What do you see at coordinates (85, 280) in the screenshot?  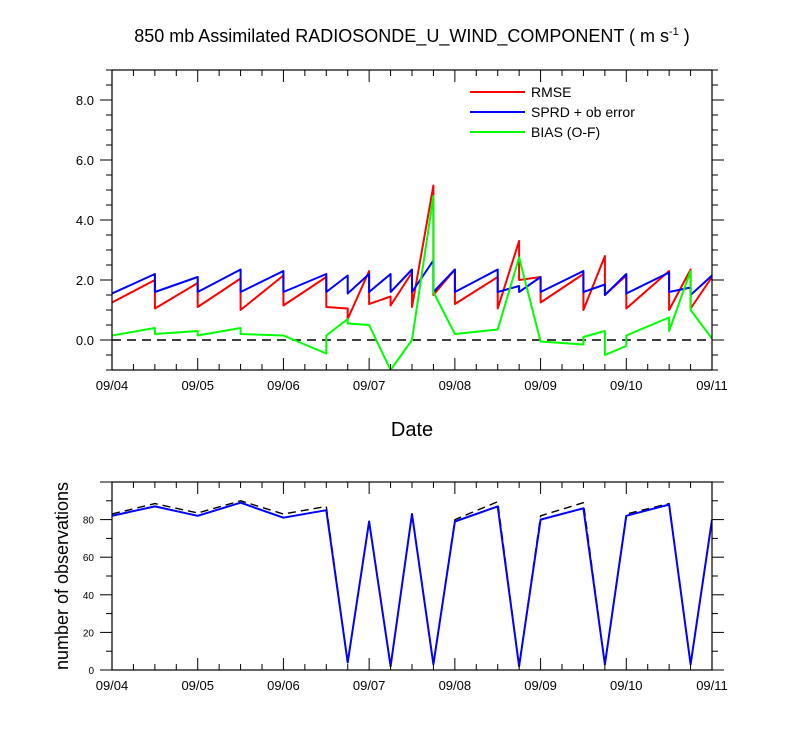 I see `y-tick-label: 2.0` at bounding box center [85, 280].